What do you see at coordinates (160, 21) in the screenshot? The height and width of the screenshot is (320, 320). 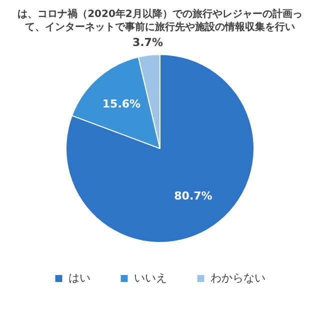 I see `chart-title: は、コロナ禍（2020年2月以降）での旅行やレジャーの計画って、インターネットで事前に旅行先や施設の情報収集を行い` at bounding box center [160, 21].